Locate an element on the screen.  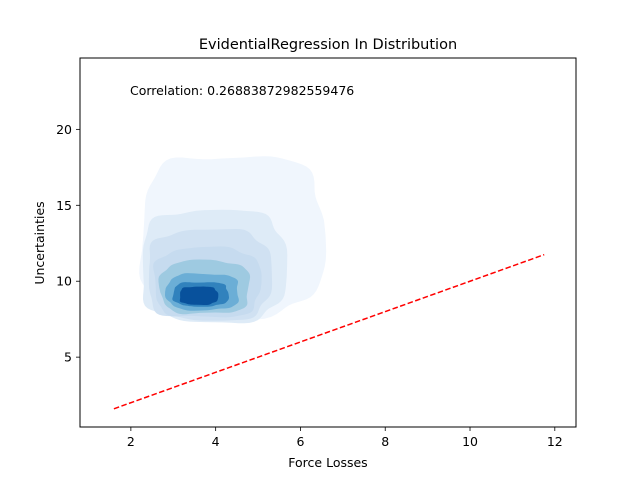
x-tick-label: 6 is located at coordinates (300, 441).